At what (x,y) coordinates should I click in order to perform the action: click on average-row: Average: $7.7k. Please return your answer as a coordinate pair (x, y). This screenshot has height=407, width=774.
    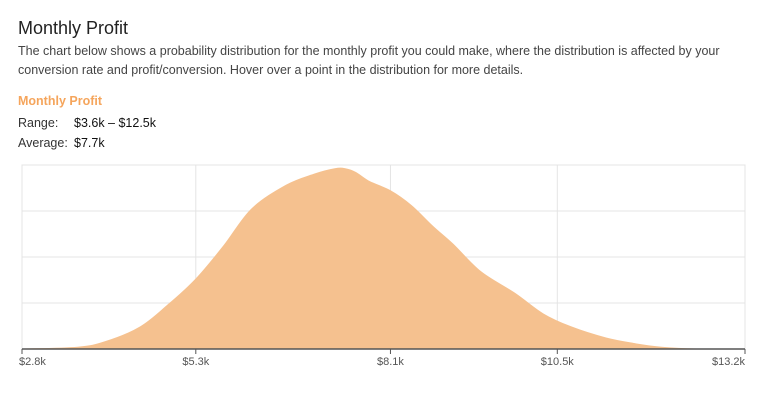
    Looking at the image, I should click on (61, 143).